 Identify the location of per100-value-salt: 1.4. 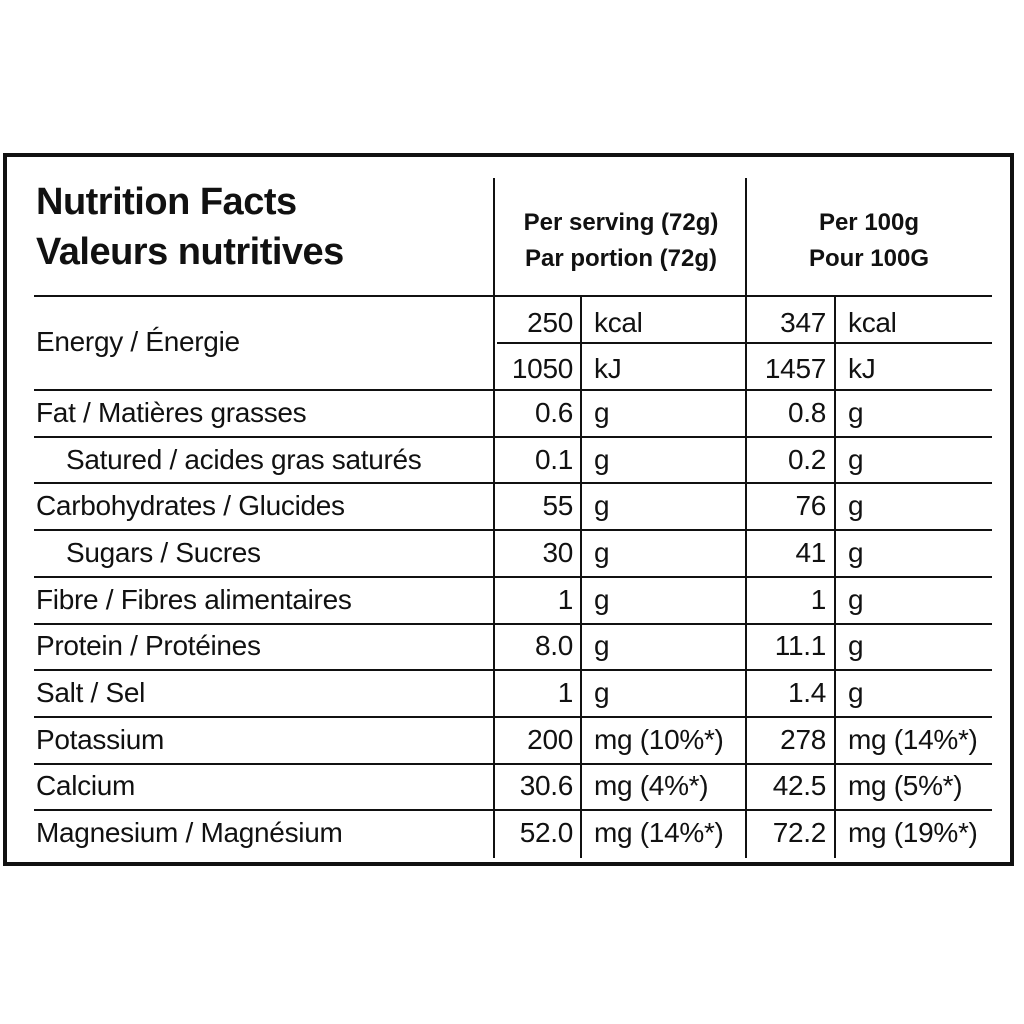
(806, 692).